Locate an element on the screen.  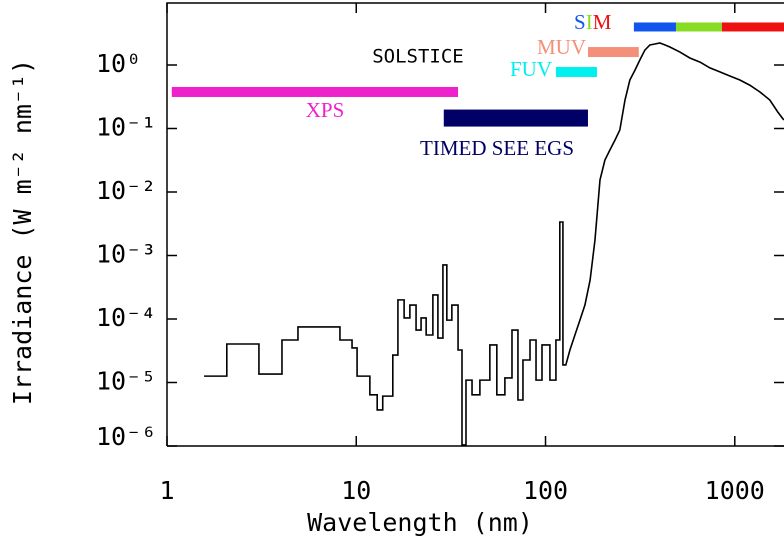
y-tick-label: 10⁰ is located at coordinates (118, 63).